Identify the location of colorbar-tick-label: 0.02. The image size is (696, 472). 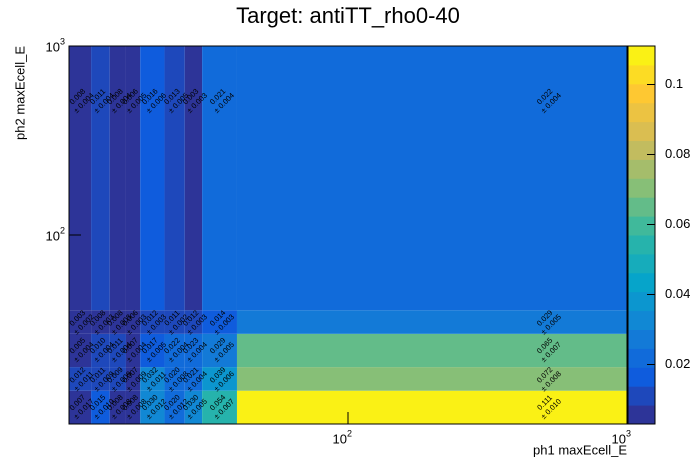
(677, 363).